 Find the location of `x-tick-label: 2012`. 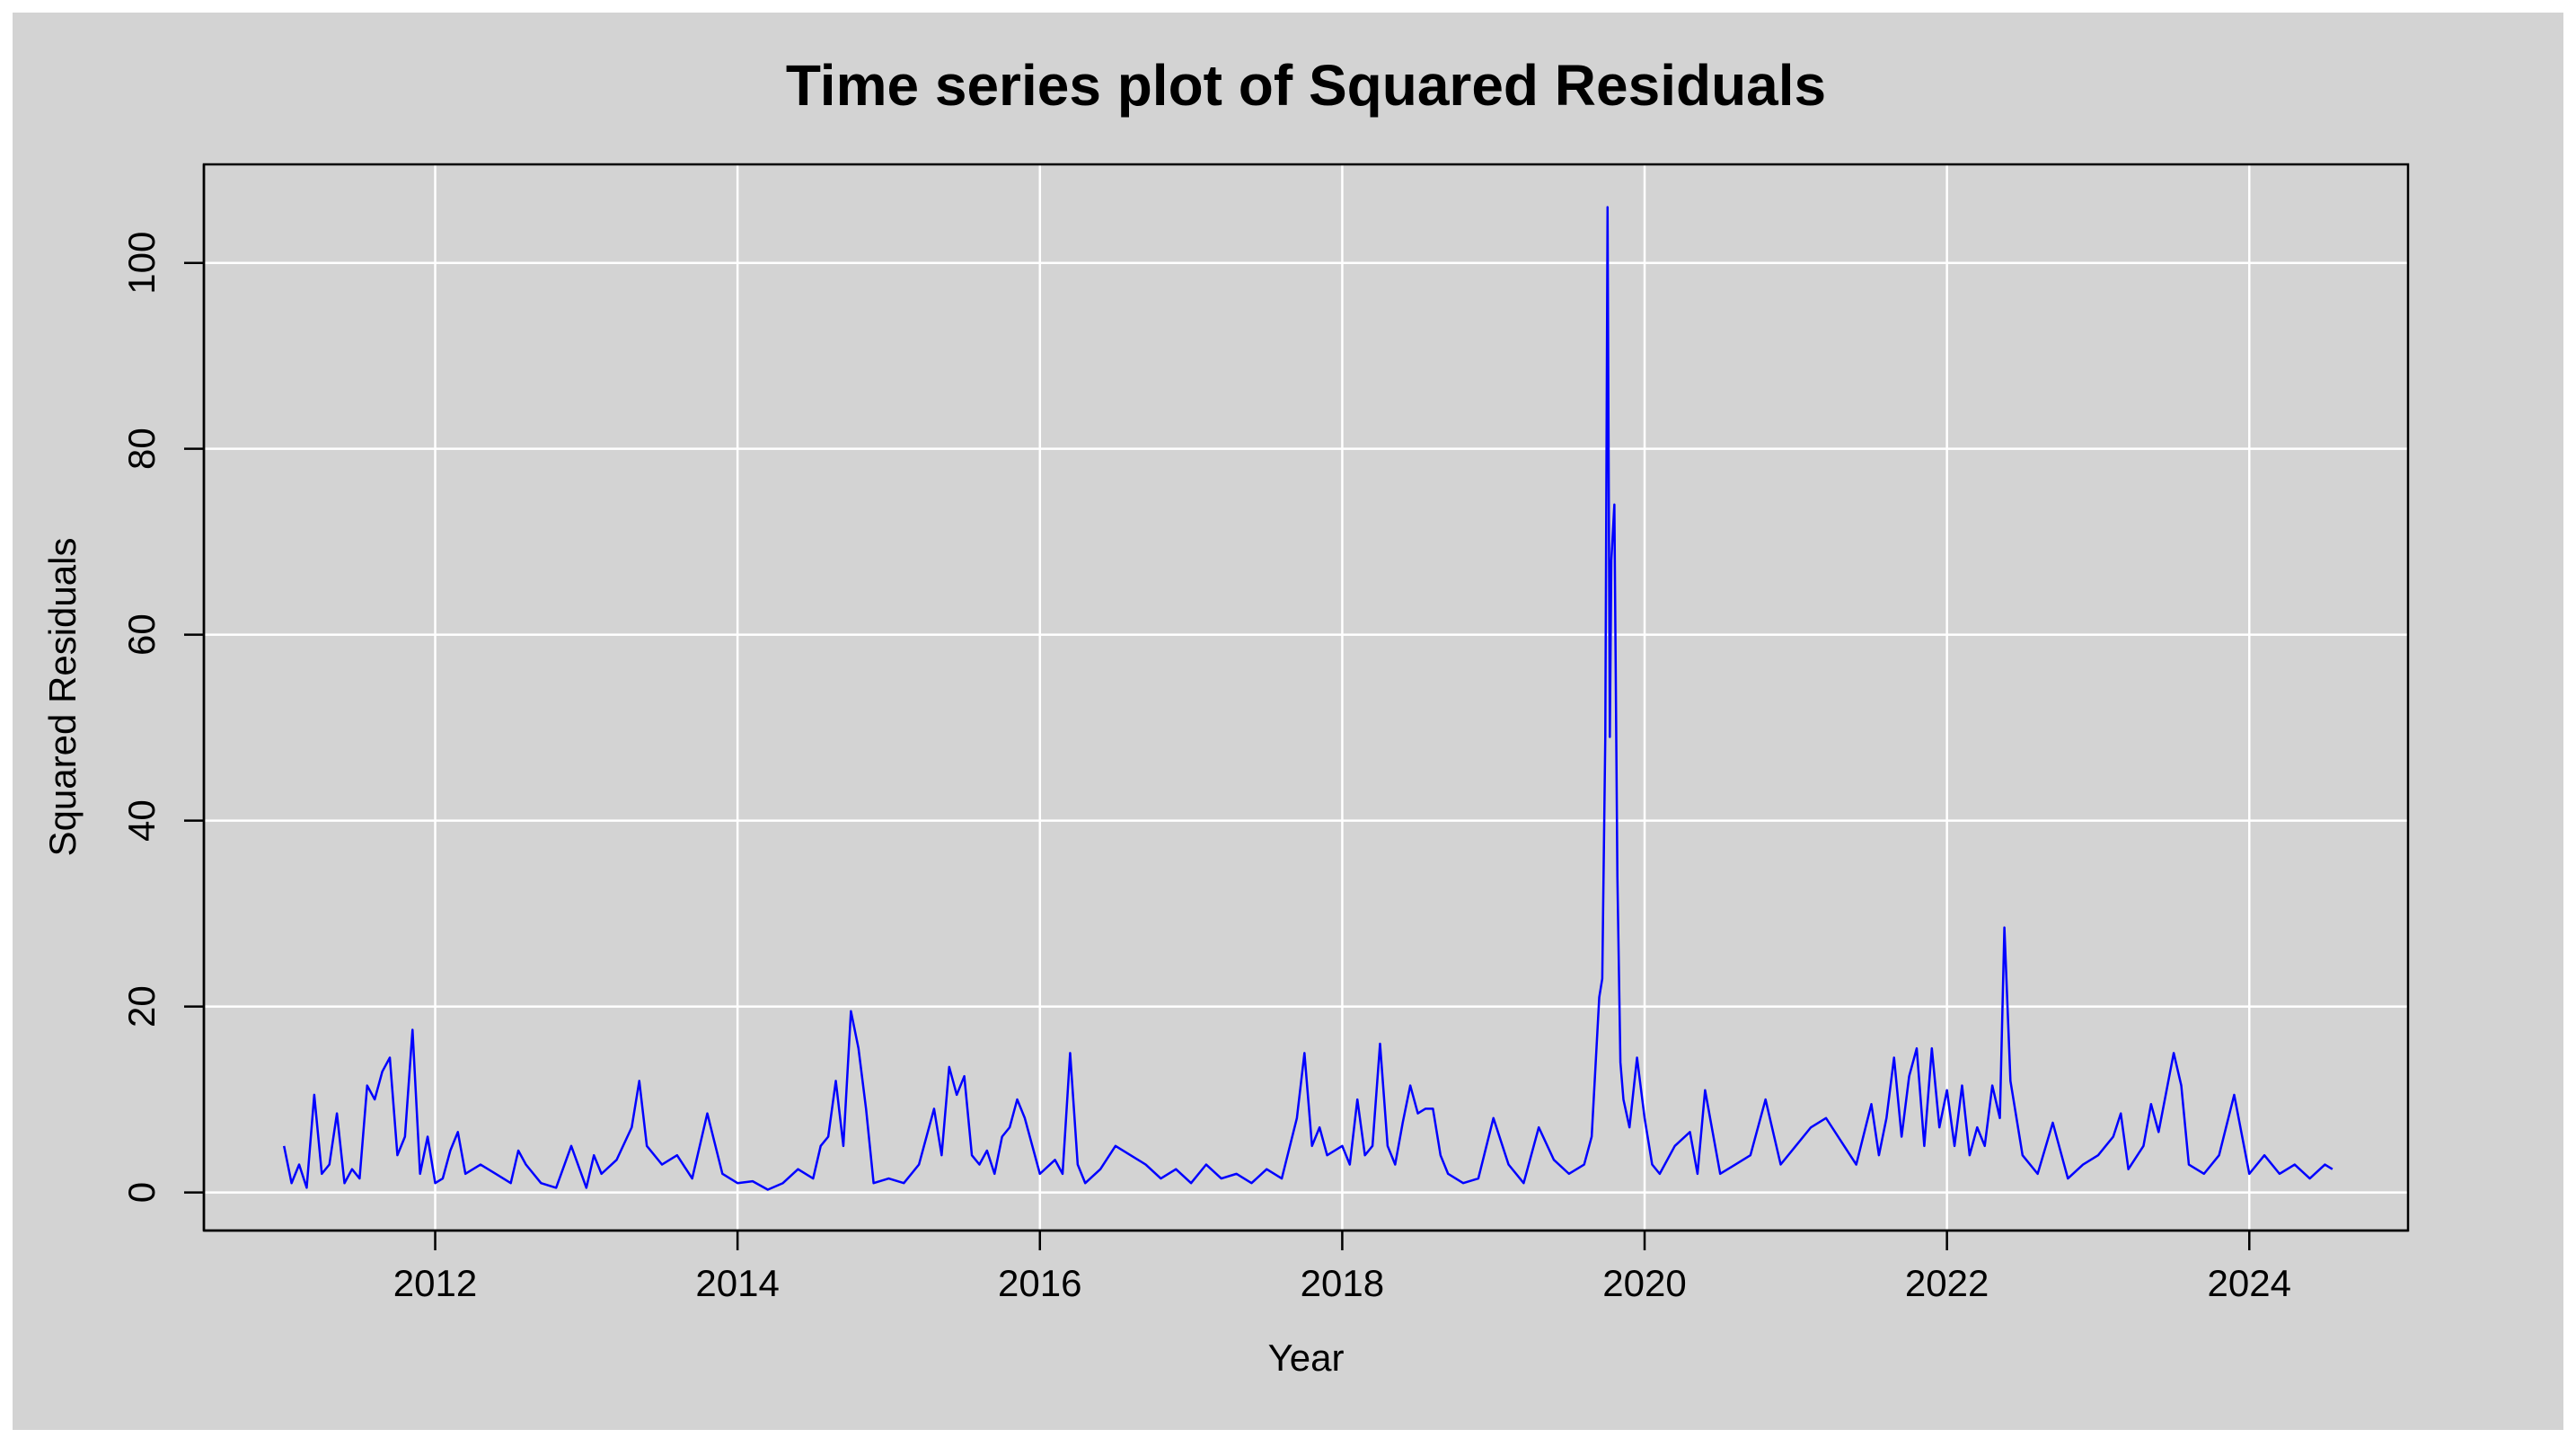

x-tick-label: 2012 is located at coordinates (435, 1283).